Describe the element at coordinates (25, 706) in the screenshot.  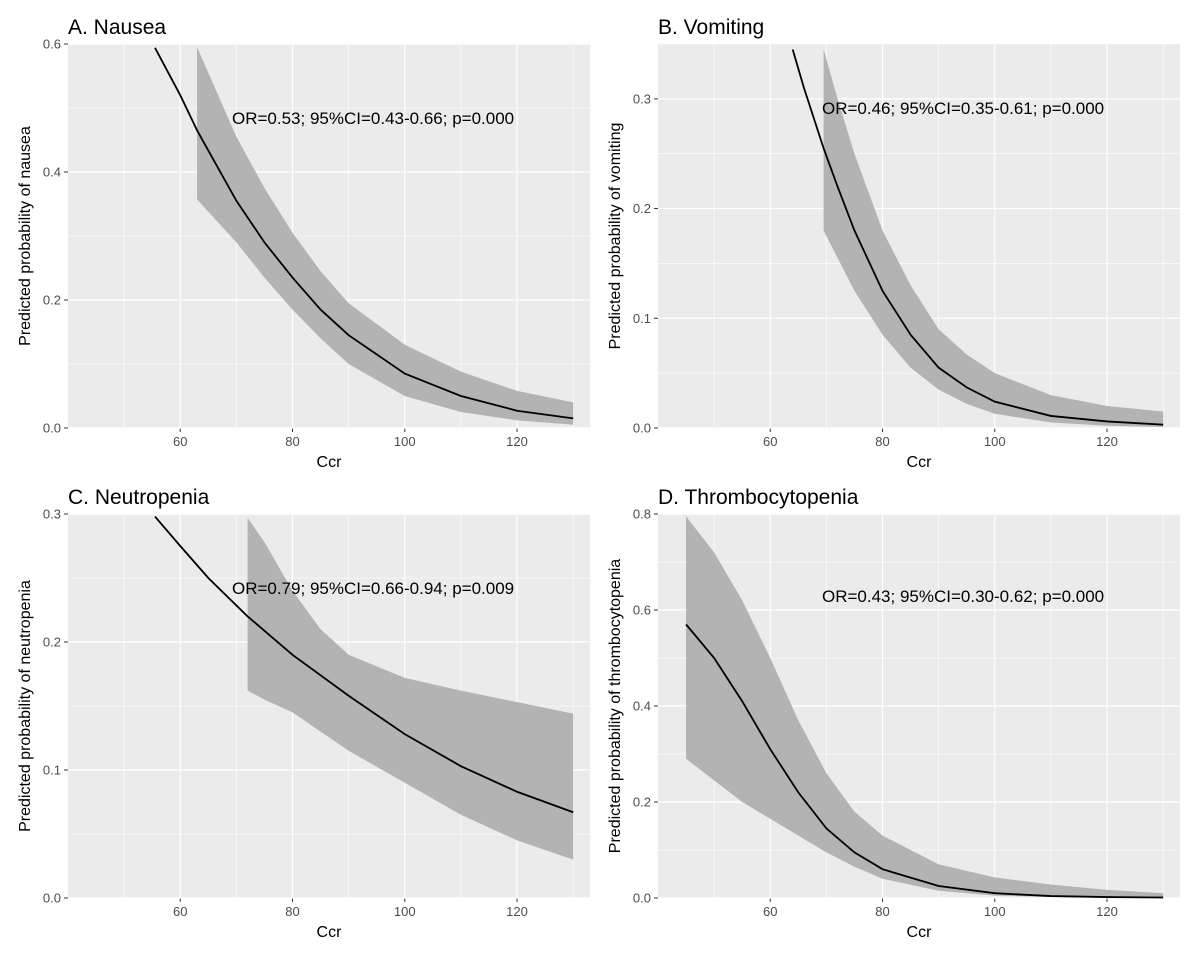
I see `y-axis-label: Predicted probability of neutropenia` at that location.